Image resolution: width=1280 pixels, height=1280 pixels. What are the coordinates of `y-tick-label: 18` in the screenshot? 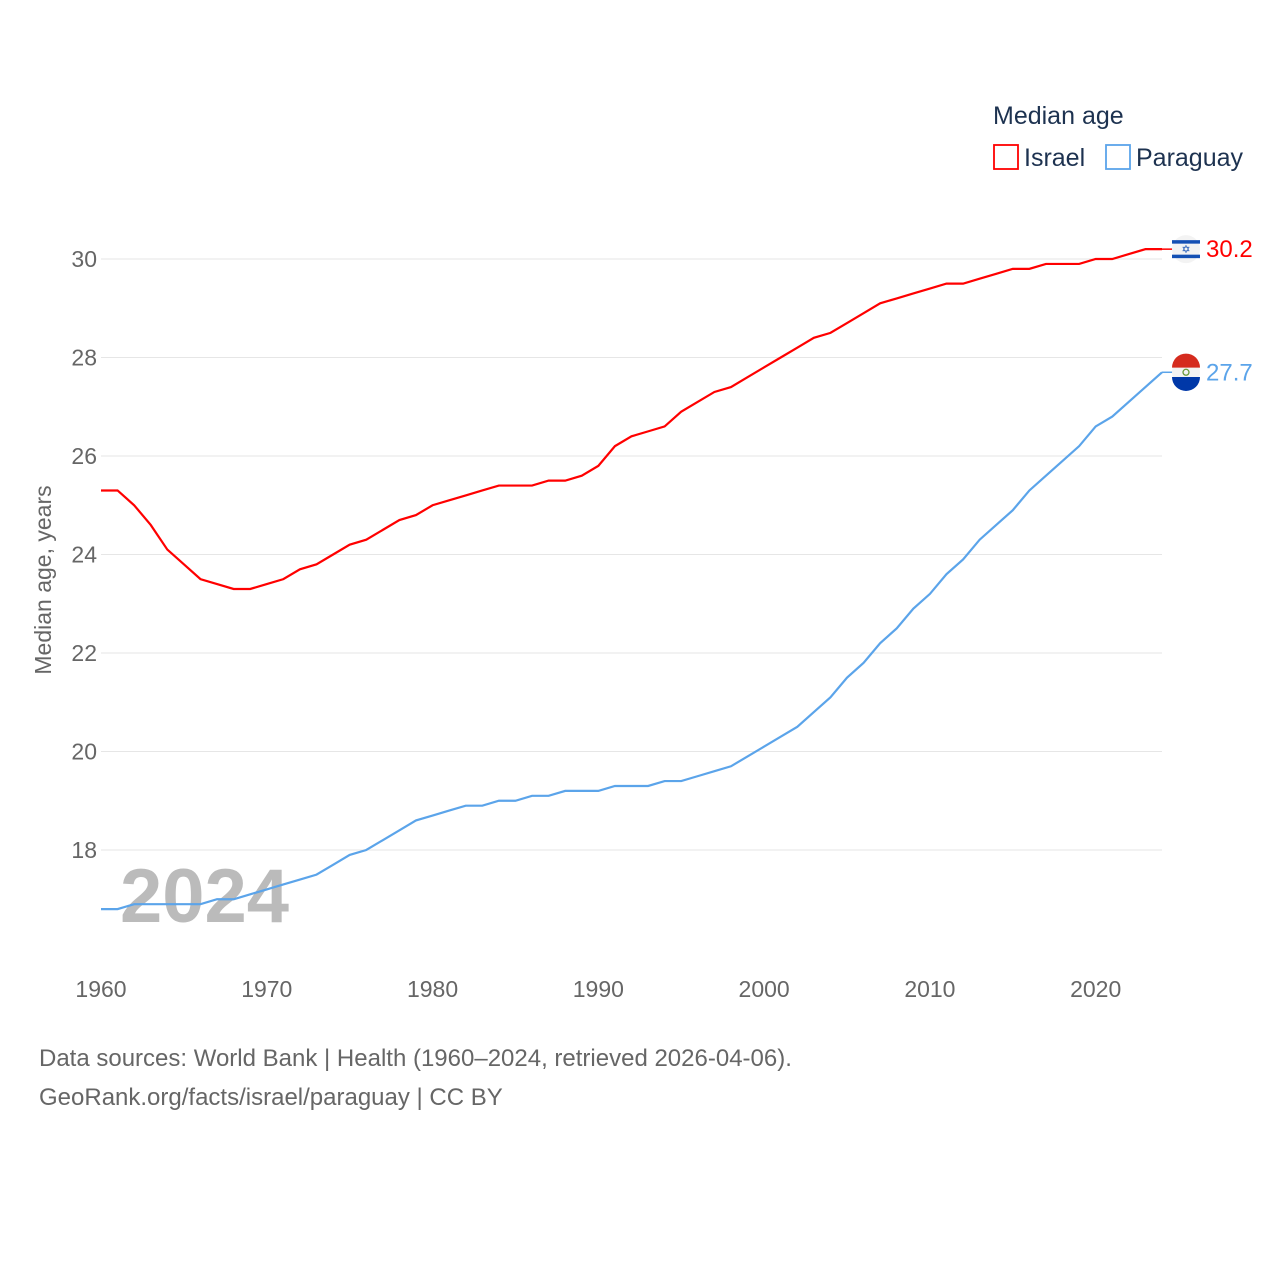 It's located at (84, 850).